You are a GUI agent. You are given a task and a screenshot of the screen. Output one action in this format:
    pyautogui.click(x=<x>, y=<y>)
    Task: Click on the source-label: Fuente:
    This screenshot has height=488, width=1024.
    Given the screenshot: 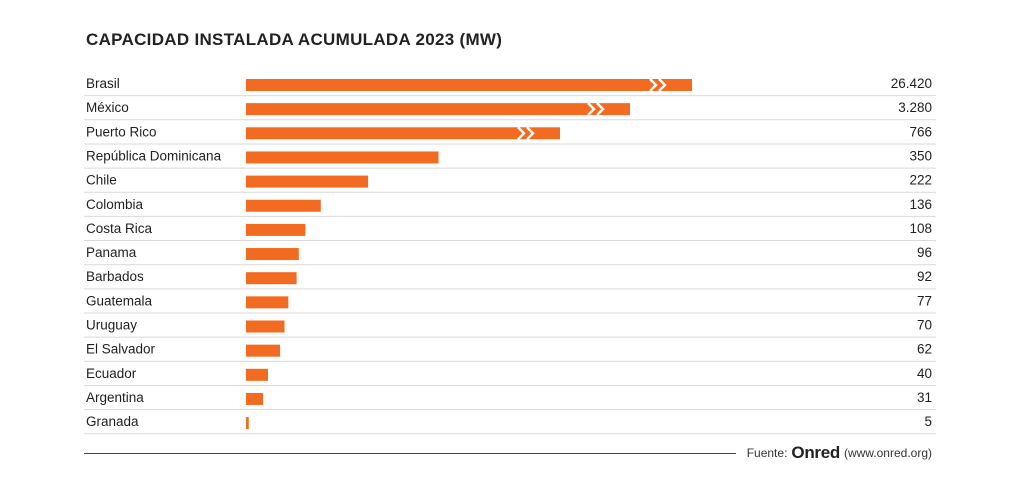 What is the action you would take?
    pyautogui.click(x=767, y=453)
    